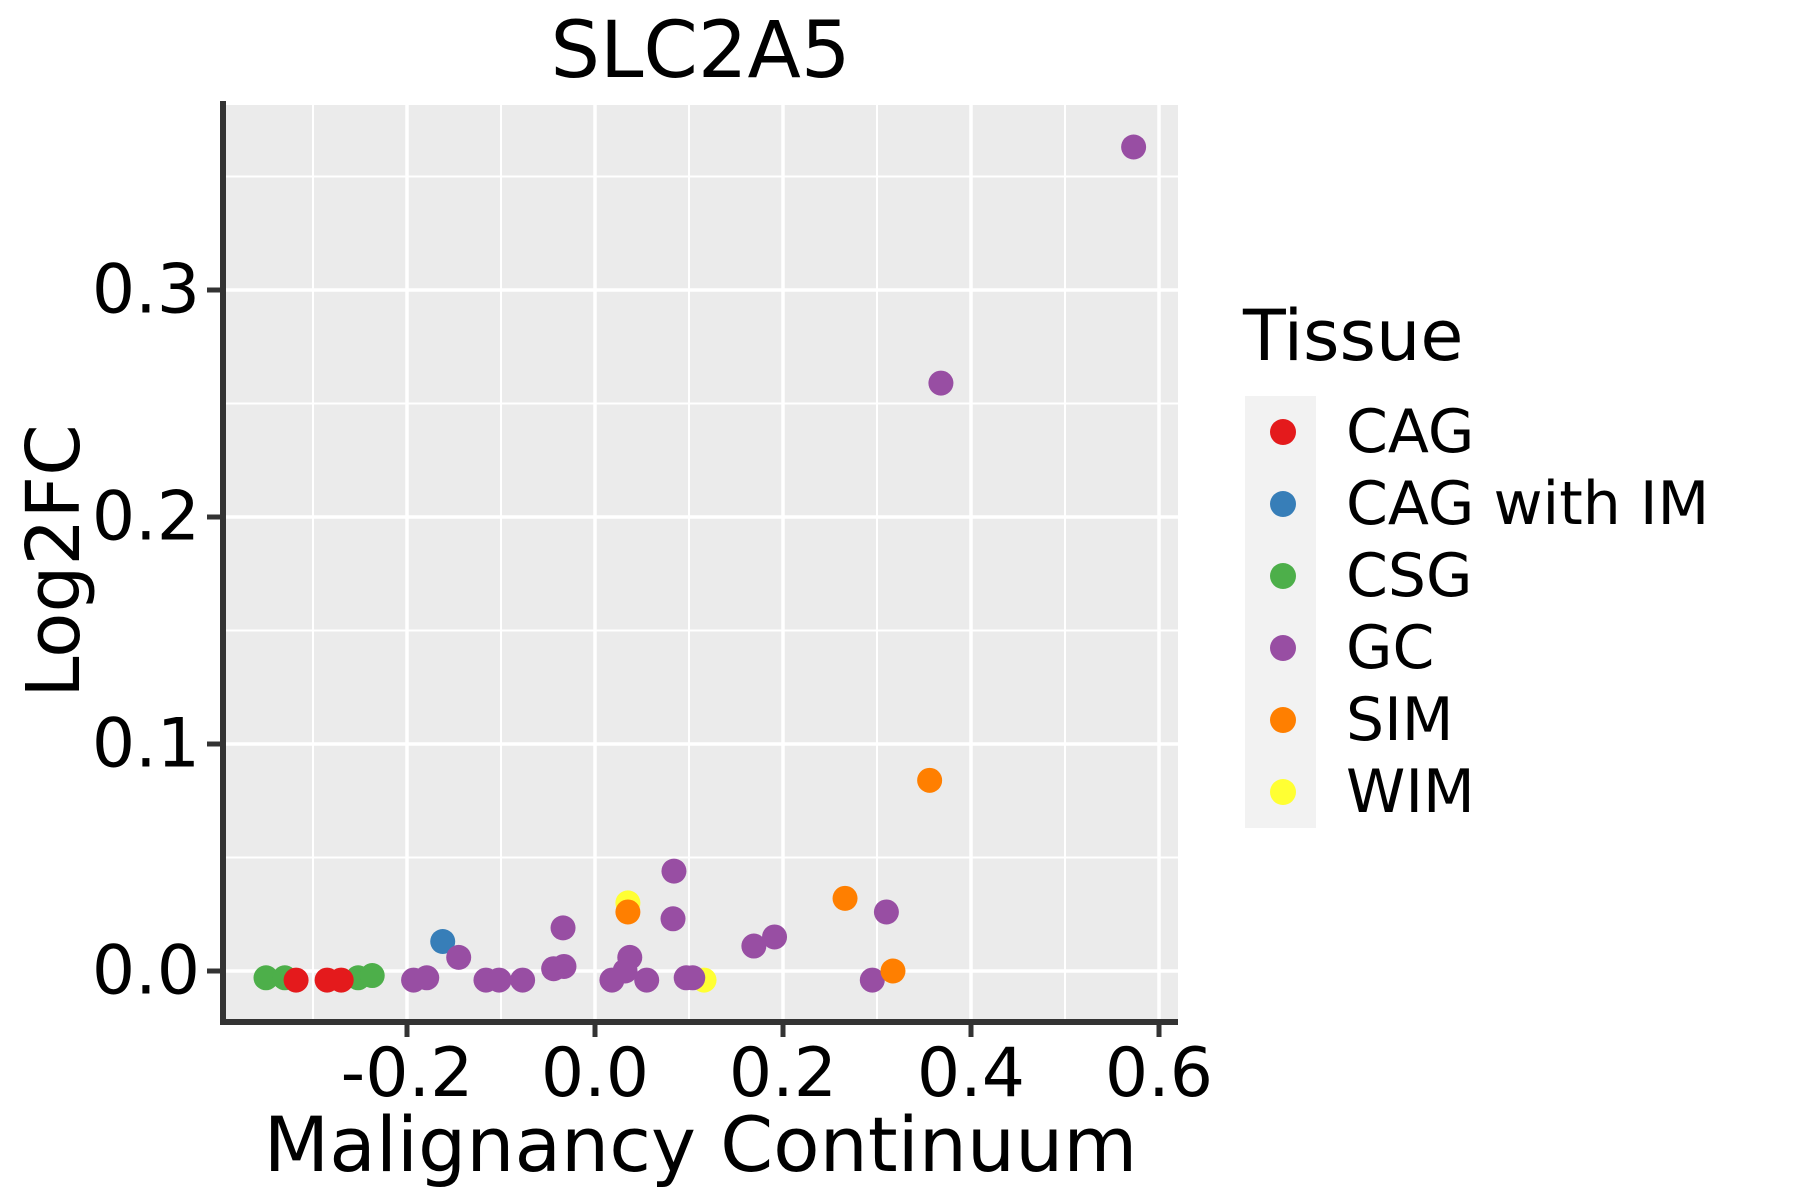 The image size is (1800, 1200). Describe the element at coordinates (1400, 720) in the screenshot. I see `legend-label: SIM` at that location.